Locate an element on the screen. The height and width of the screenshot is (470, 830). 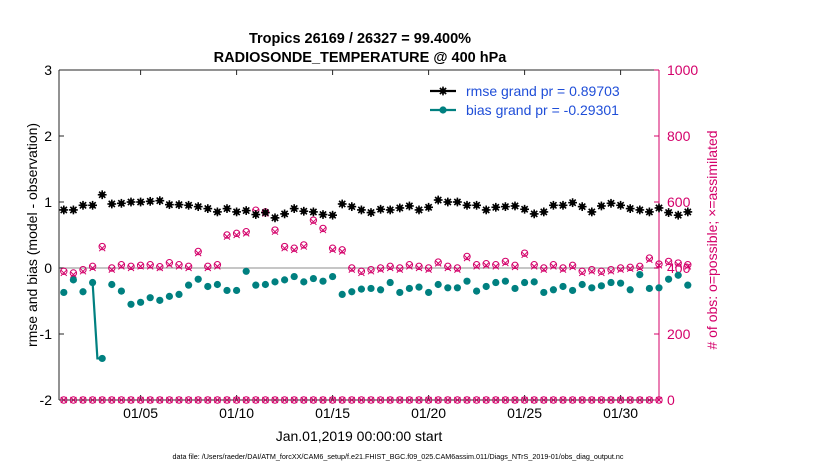
x-tick-label: 01/10 is located at coordinates (236, 413).